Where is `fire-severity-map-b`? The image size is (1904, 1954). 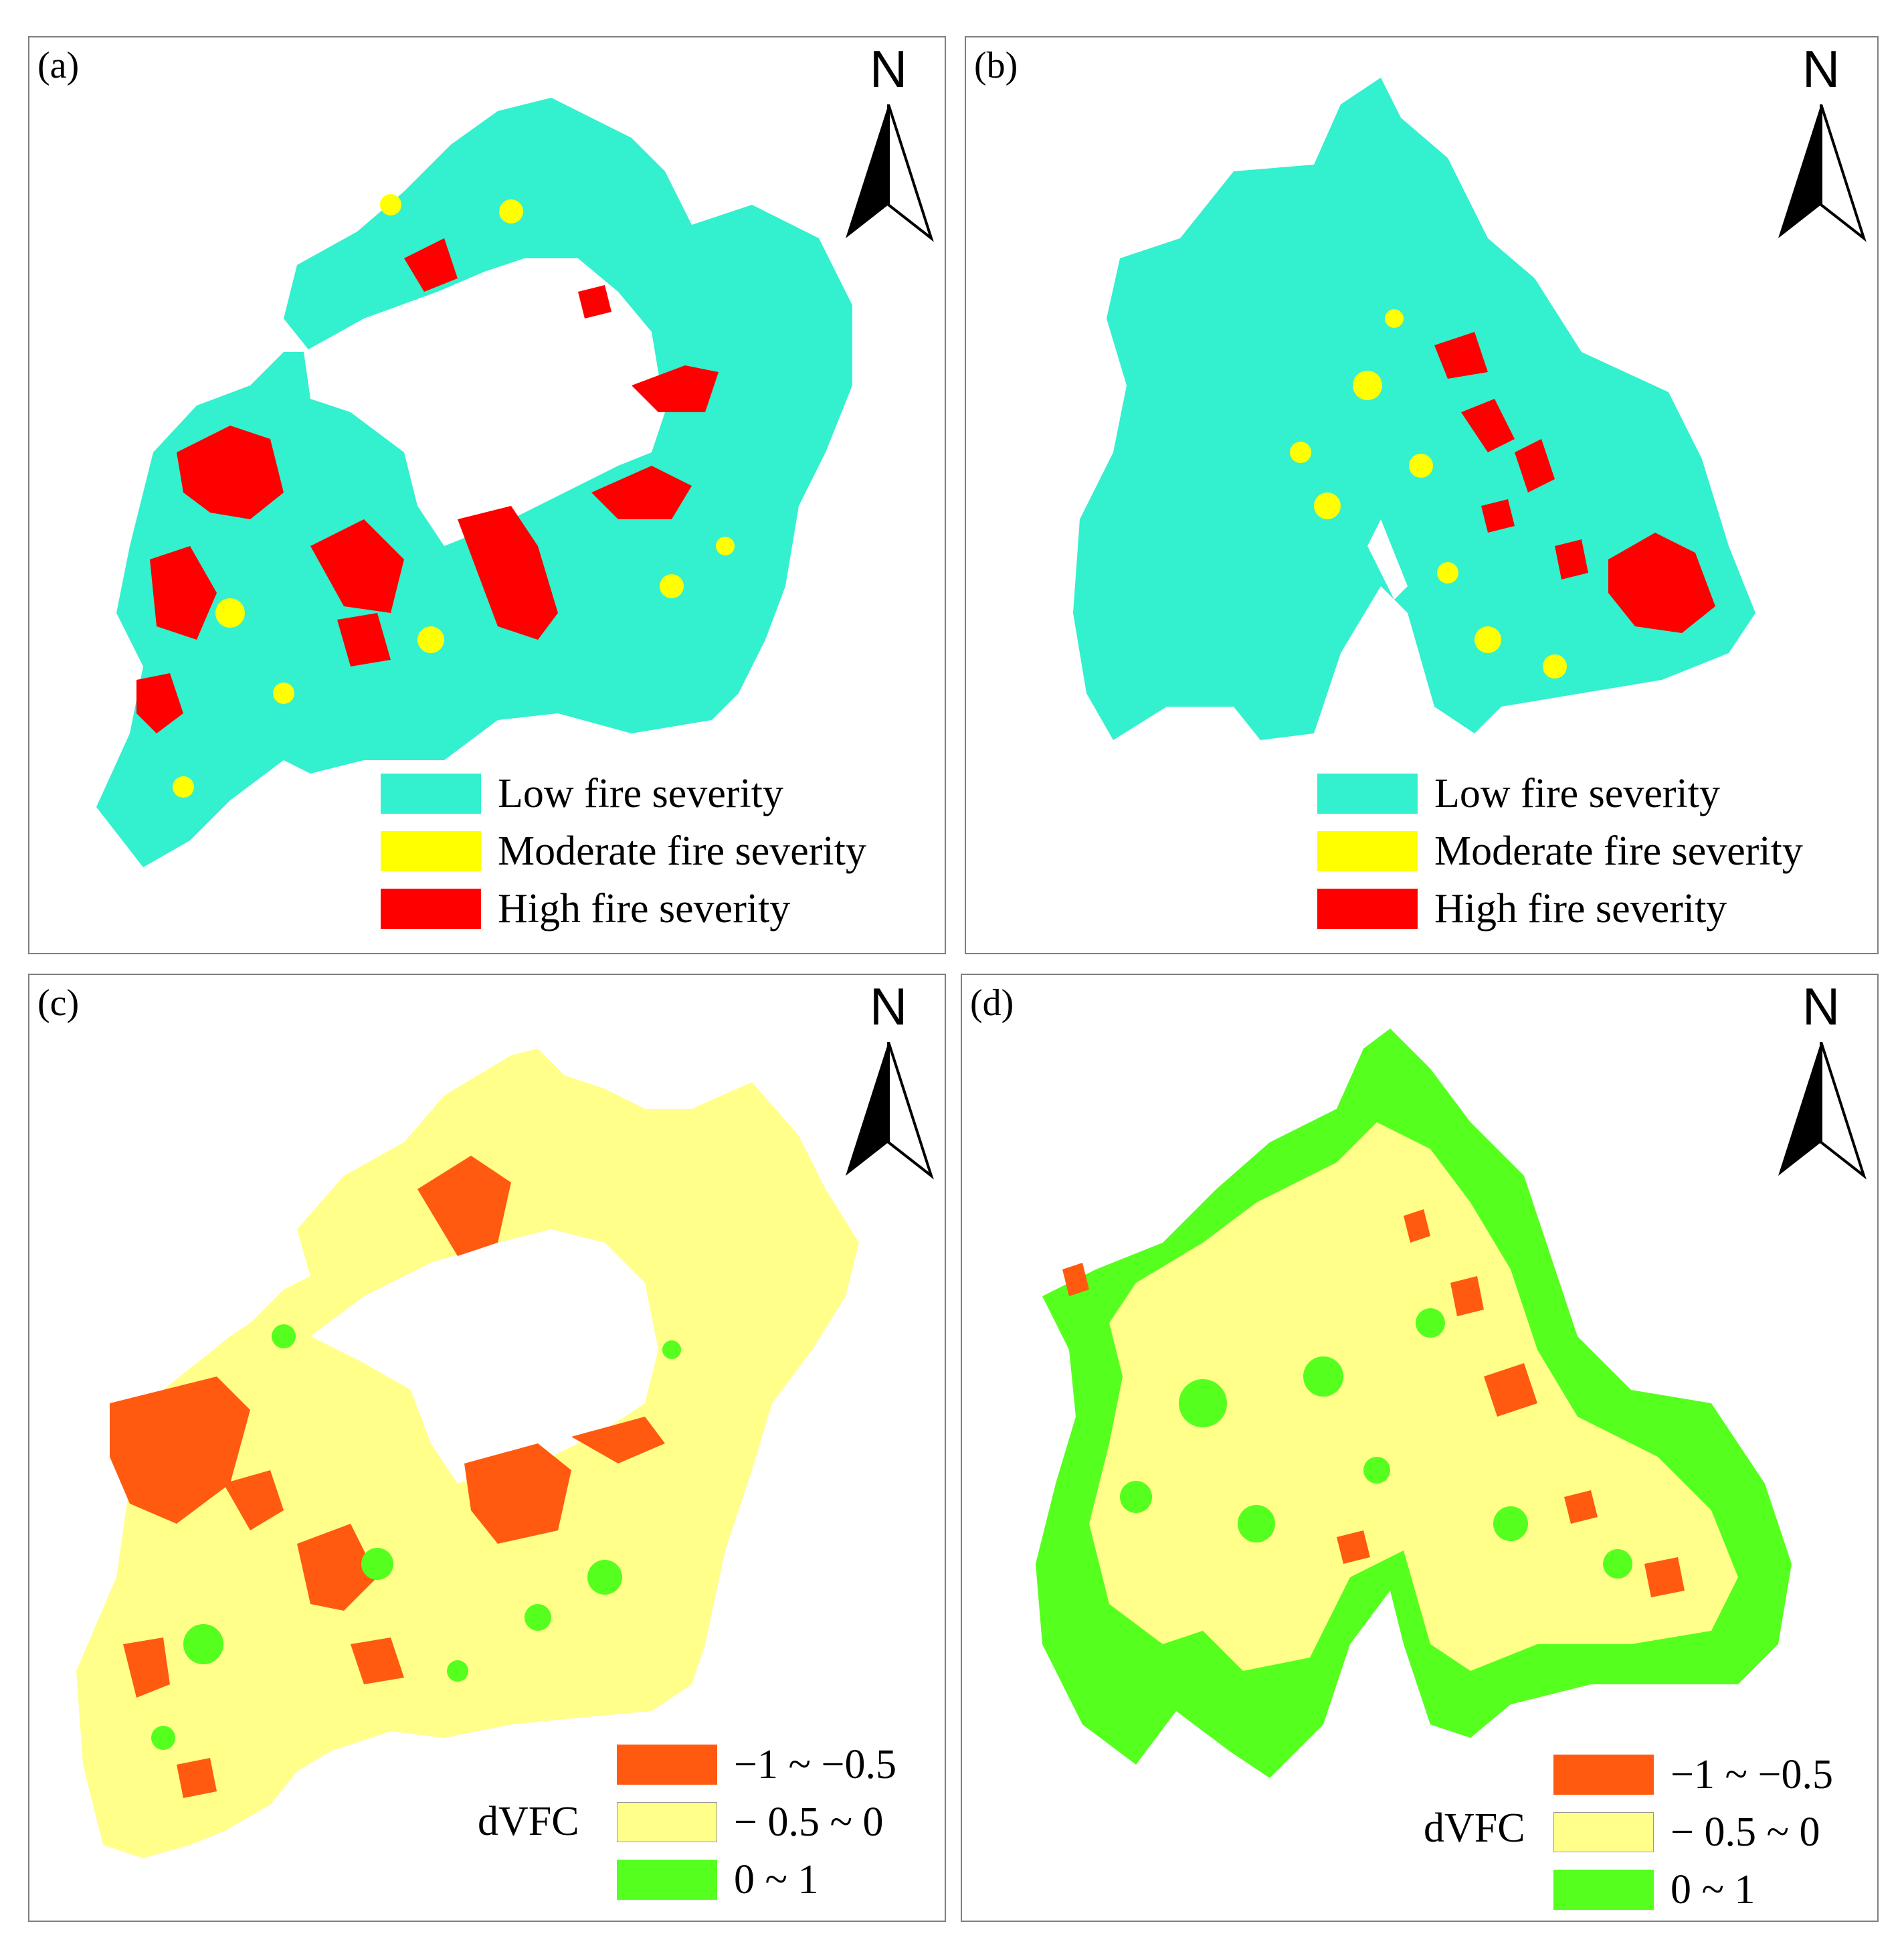
fire-severity-map-b is located at coordinates (1414, 409).